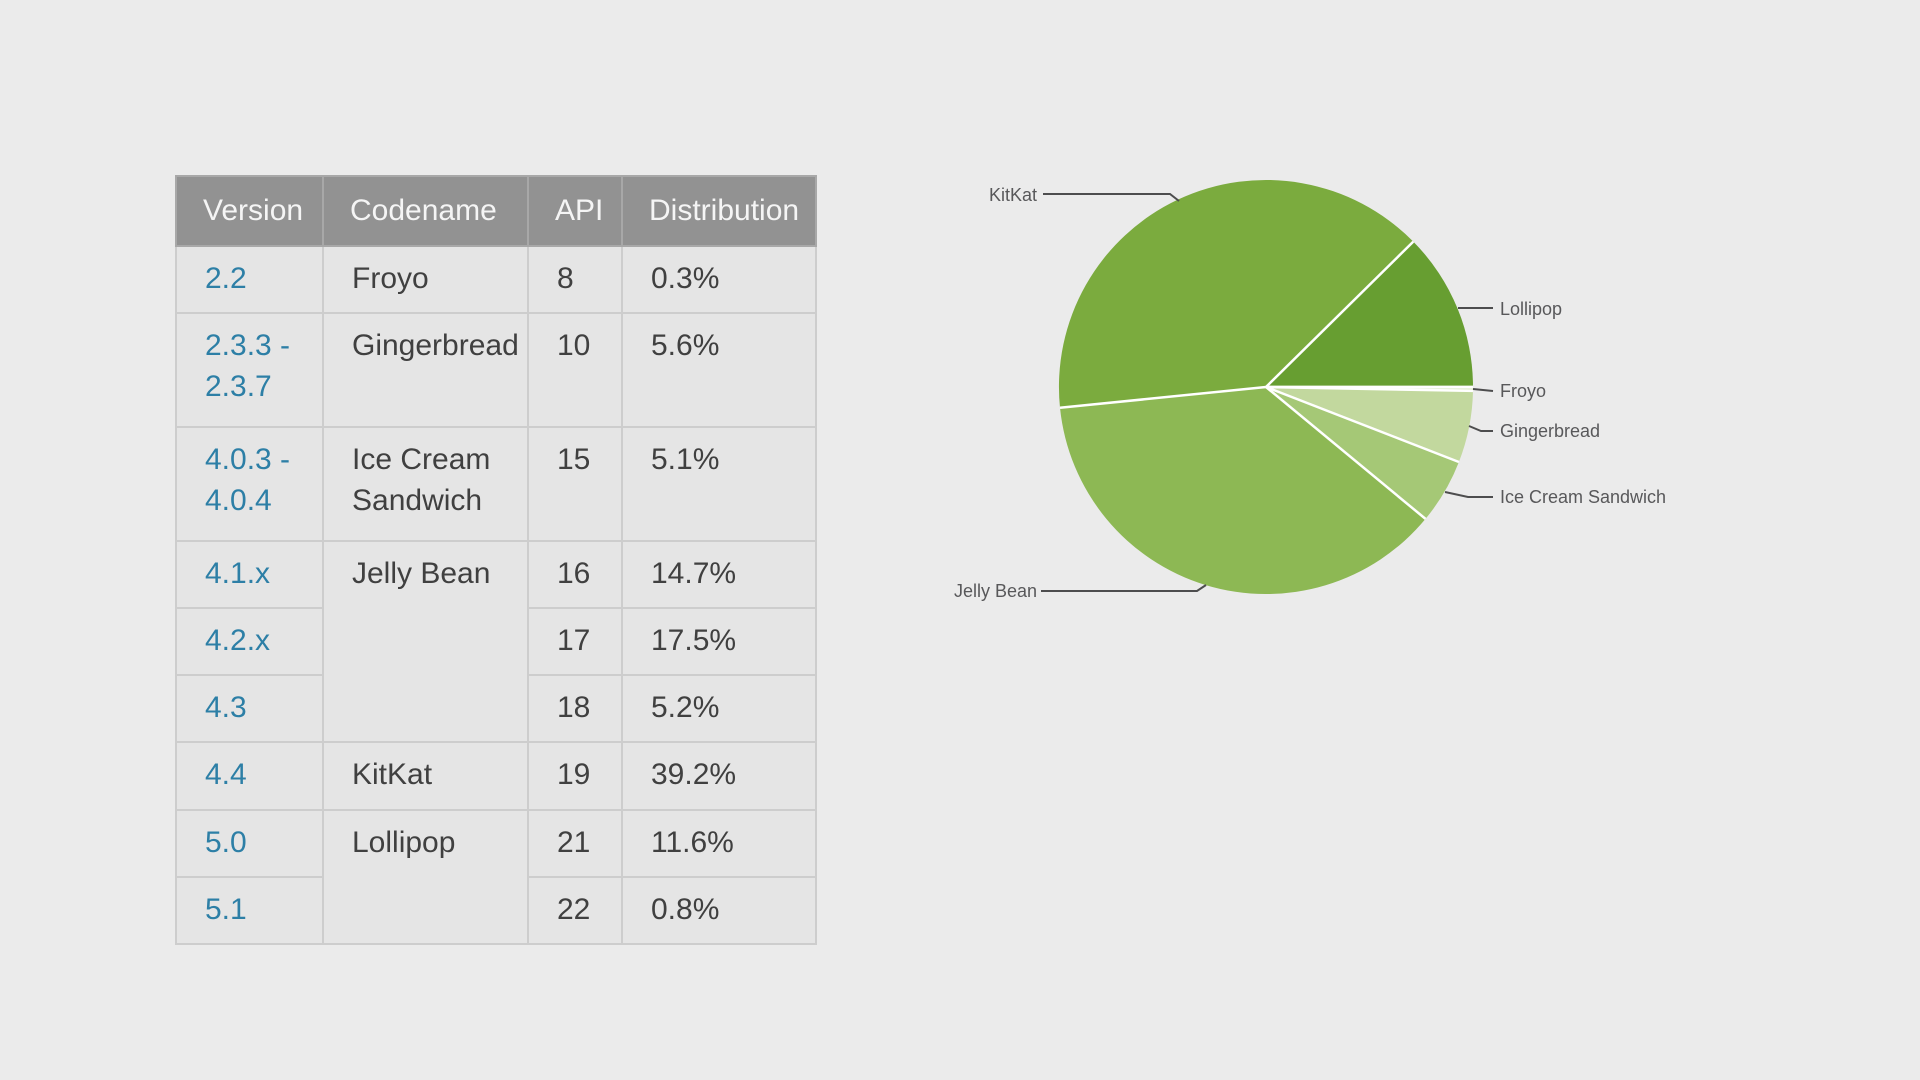  I want to click on pie-slices-group, so click(1266, 387).